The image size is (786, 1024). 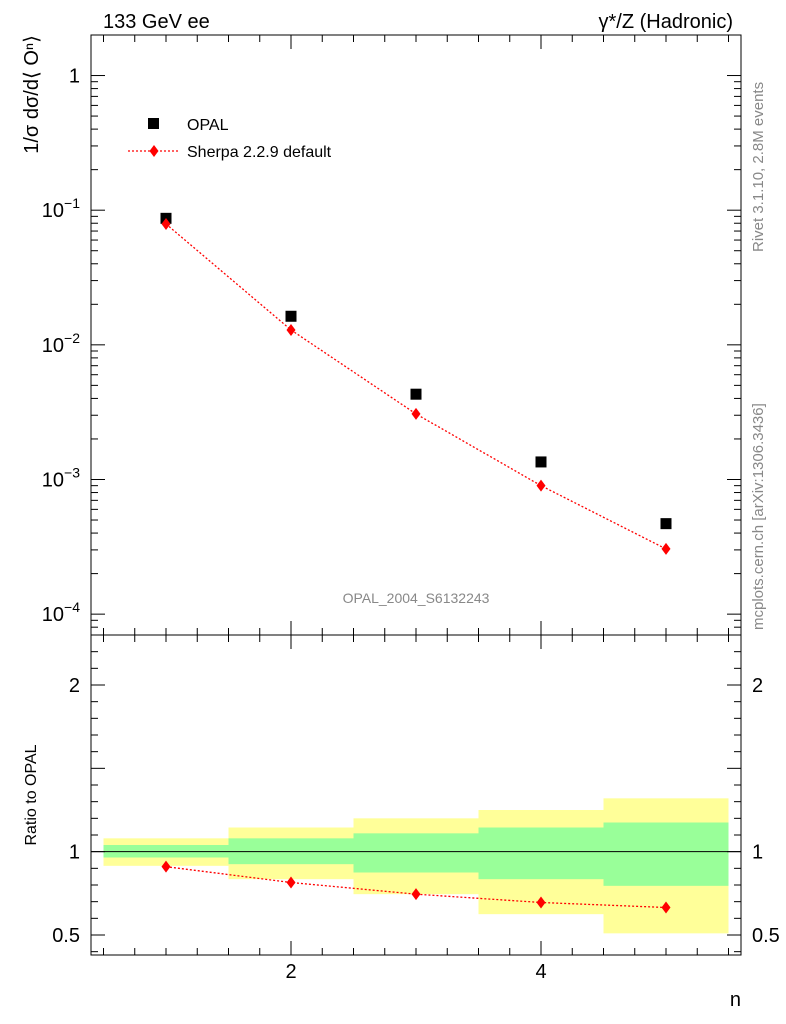 What do you see at coordinates (666, 22) in the screenshot?
I see `header-right-label: γ*/Z (Hadronic)` at bounding box center [666, 22].